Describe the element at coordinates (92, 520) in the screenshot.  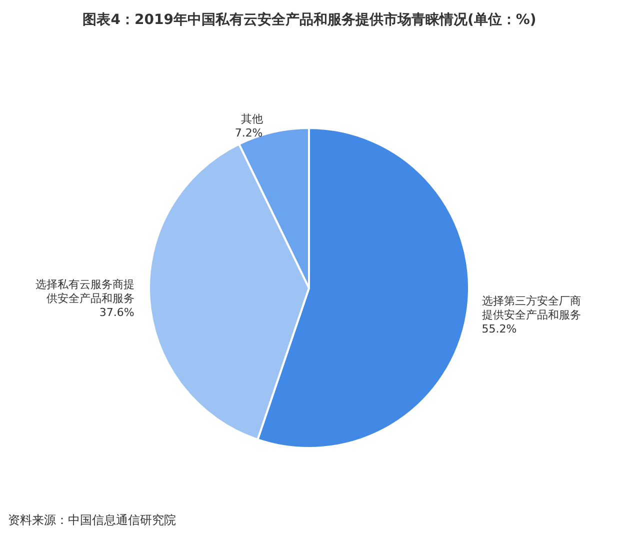
I see `text: 资料来源：中国信息通信研究院` at that location.